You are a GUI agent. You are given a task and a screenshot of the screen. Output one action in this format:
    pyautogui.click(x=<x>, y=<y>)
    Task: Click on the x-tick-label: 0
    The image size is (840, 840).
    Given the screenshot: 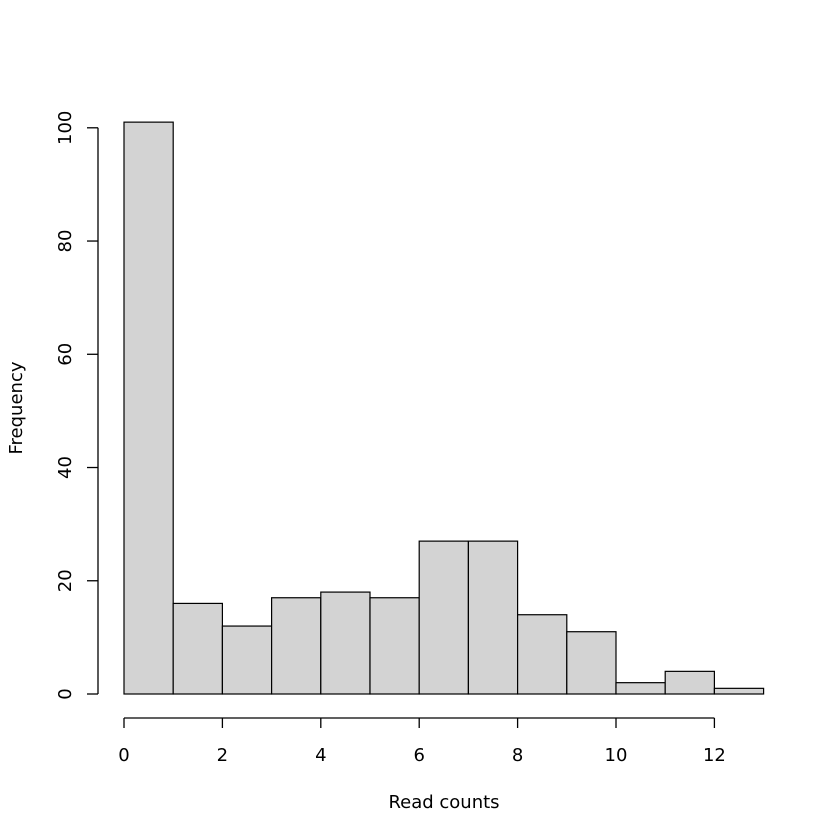 What is the action you would take?
    pyautogui.click(x=123, y=755)
    